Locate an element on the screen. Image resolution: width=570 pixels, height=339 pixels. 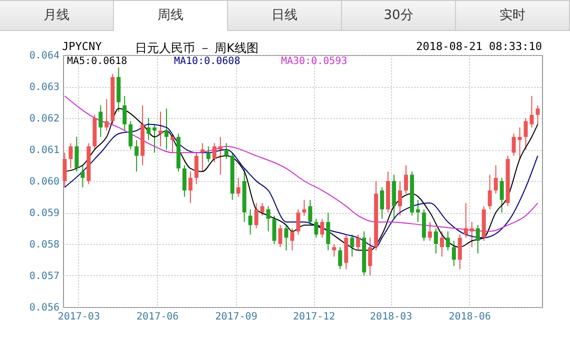
x-tick-label: 2017-09 is located at coordinates (236, 317).